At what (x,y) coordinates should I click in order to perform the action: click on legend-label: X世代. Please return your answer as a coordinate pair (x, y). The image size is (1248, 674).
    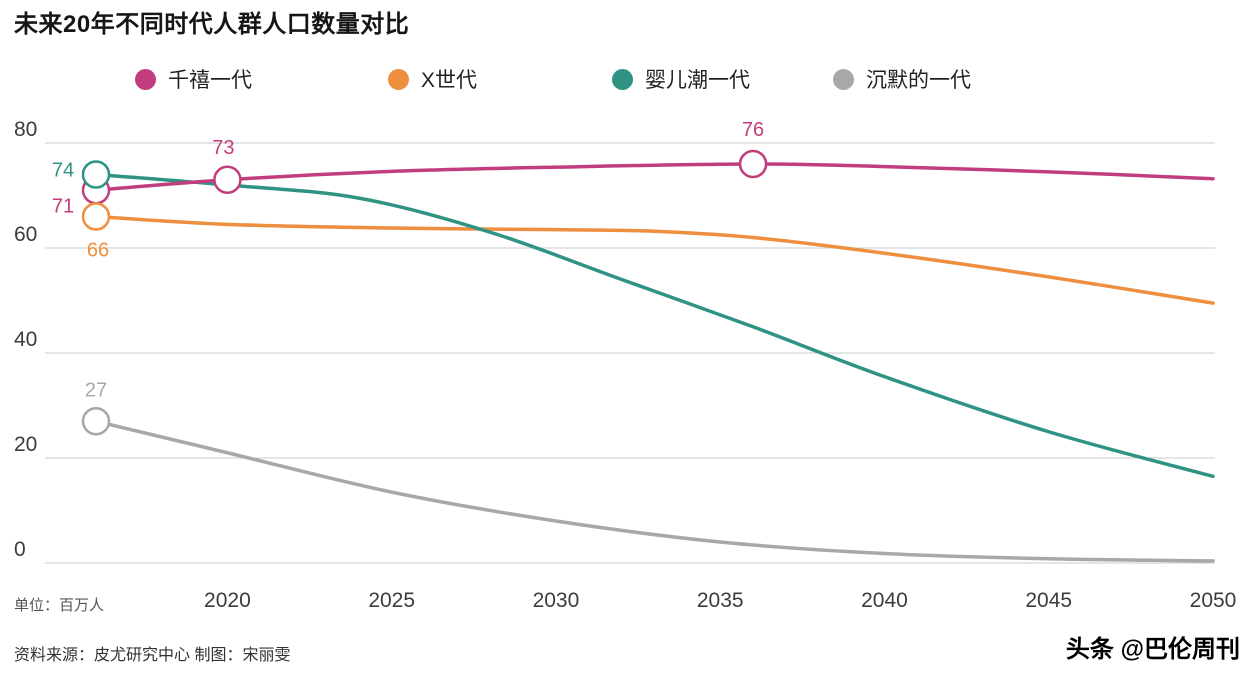
    Looking at the image, I should click on (449, 80).